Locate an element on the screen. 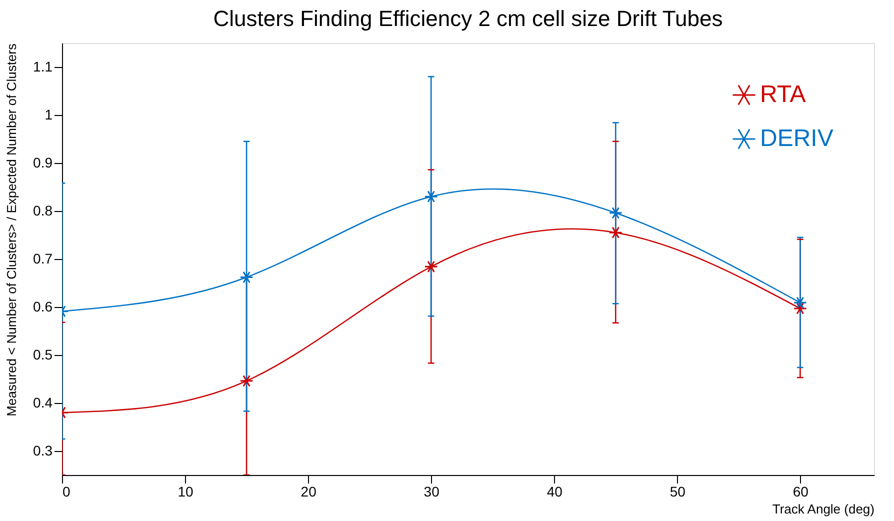  x-tick-label: 30 is located at coordinates (432, 492).